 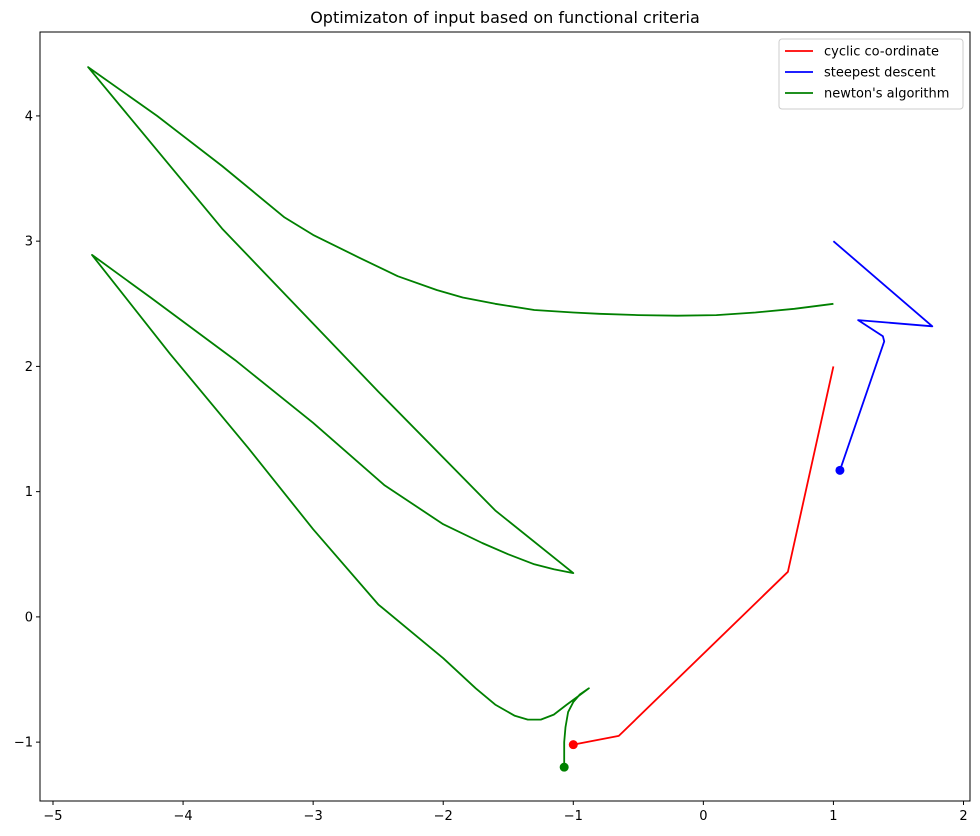 What do you see at coordinates (881, 52) in the screenshot?
I see `legend-label: cyclic co-ordinate` at bounding box center [881, 52].